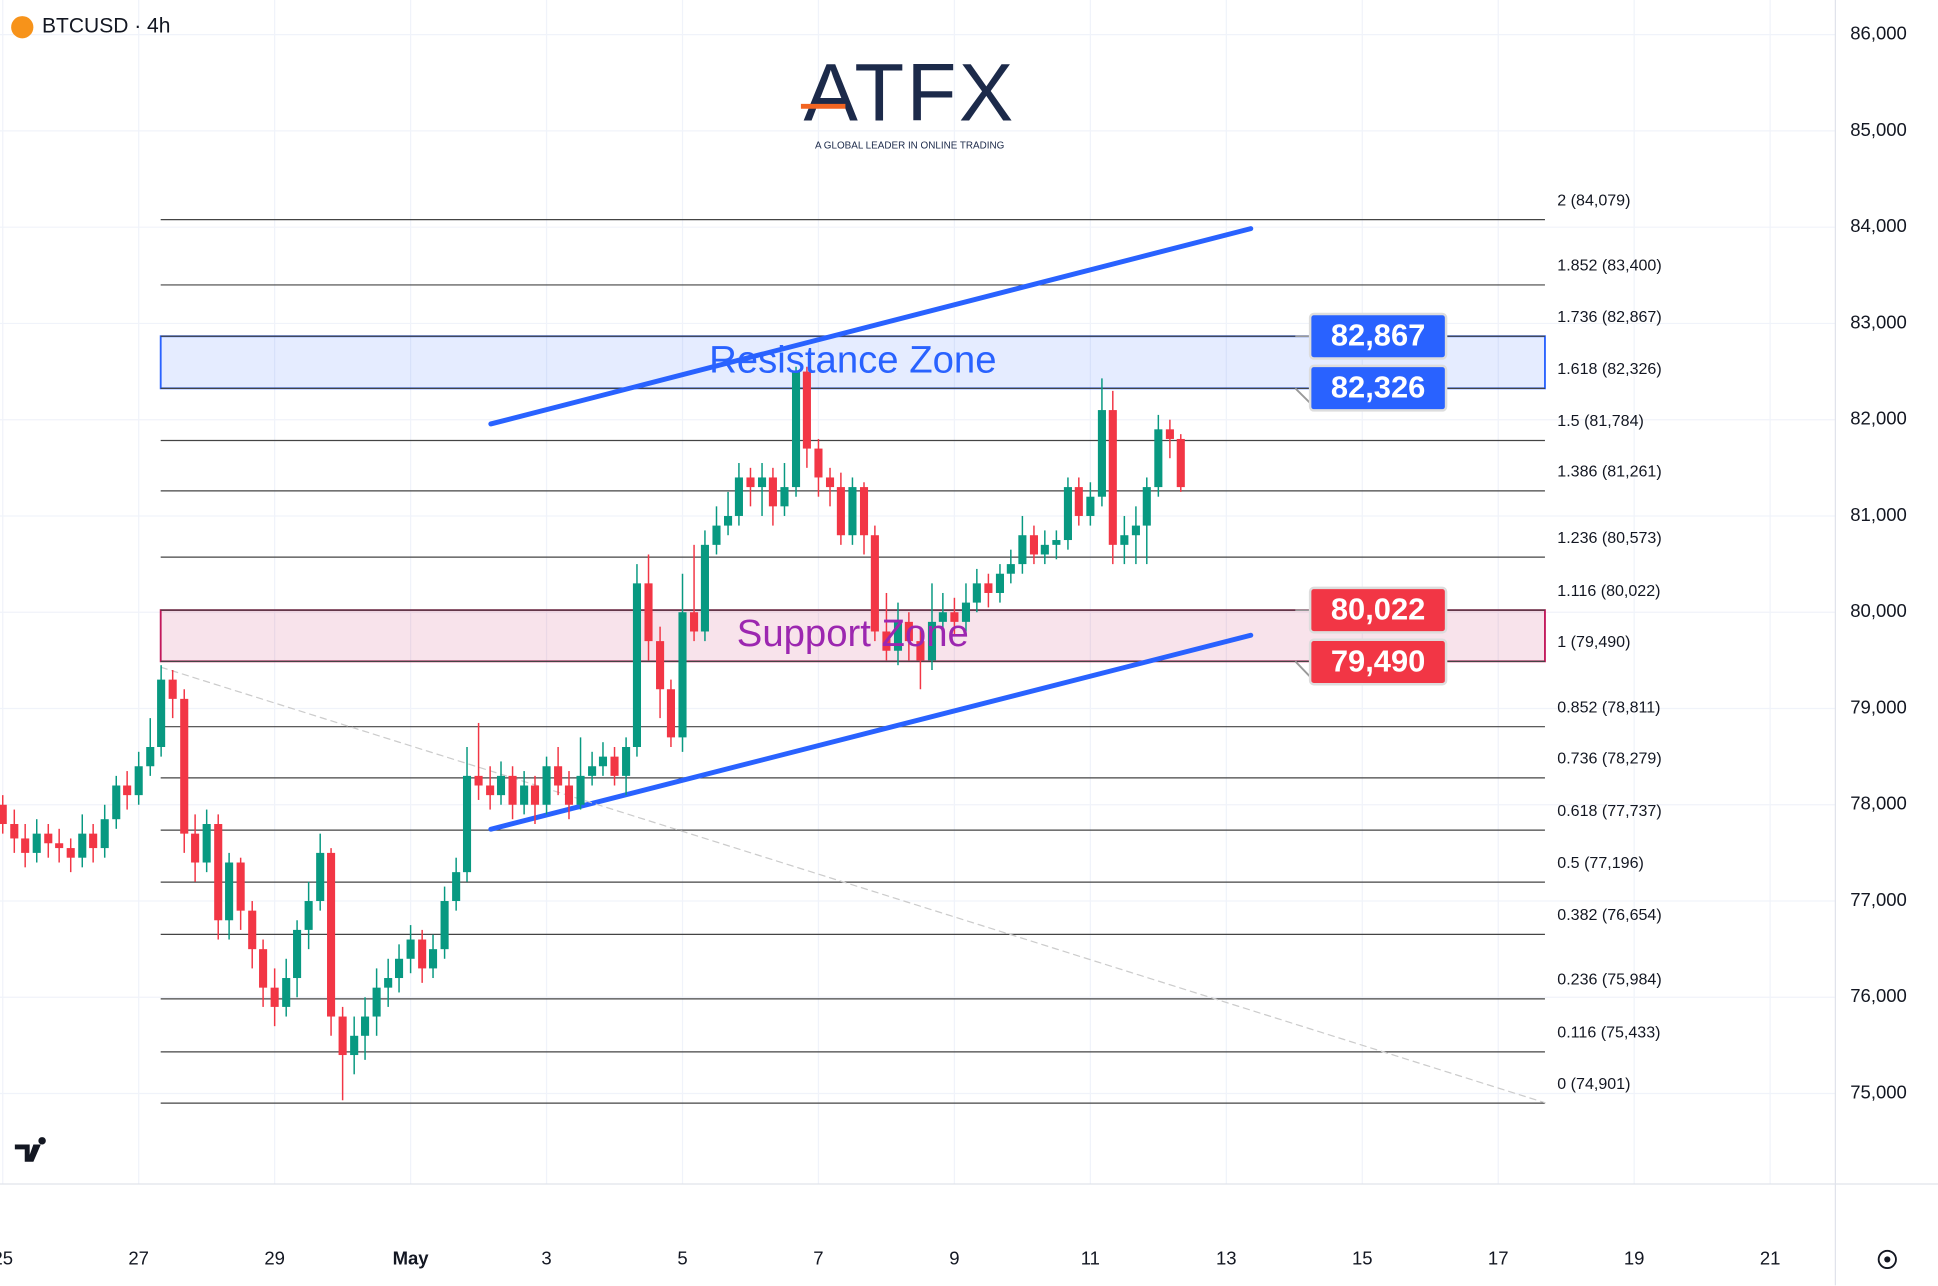 This screenshot has width=1938, height=1286. Describe the element at coordinates (1878, 129) in the screenshot. I see `y-tick-label: 85,000` at that location.